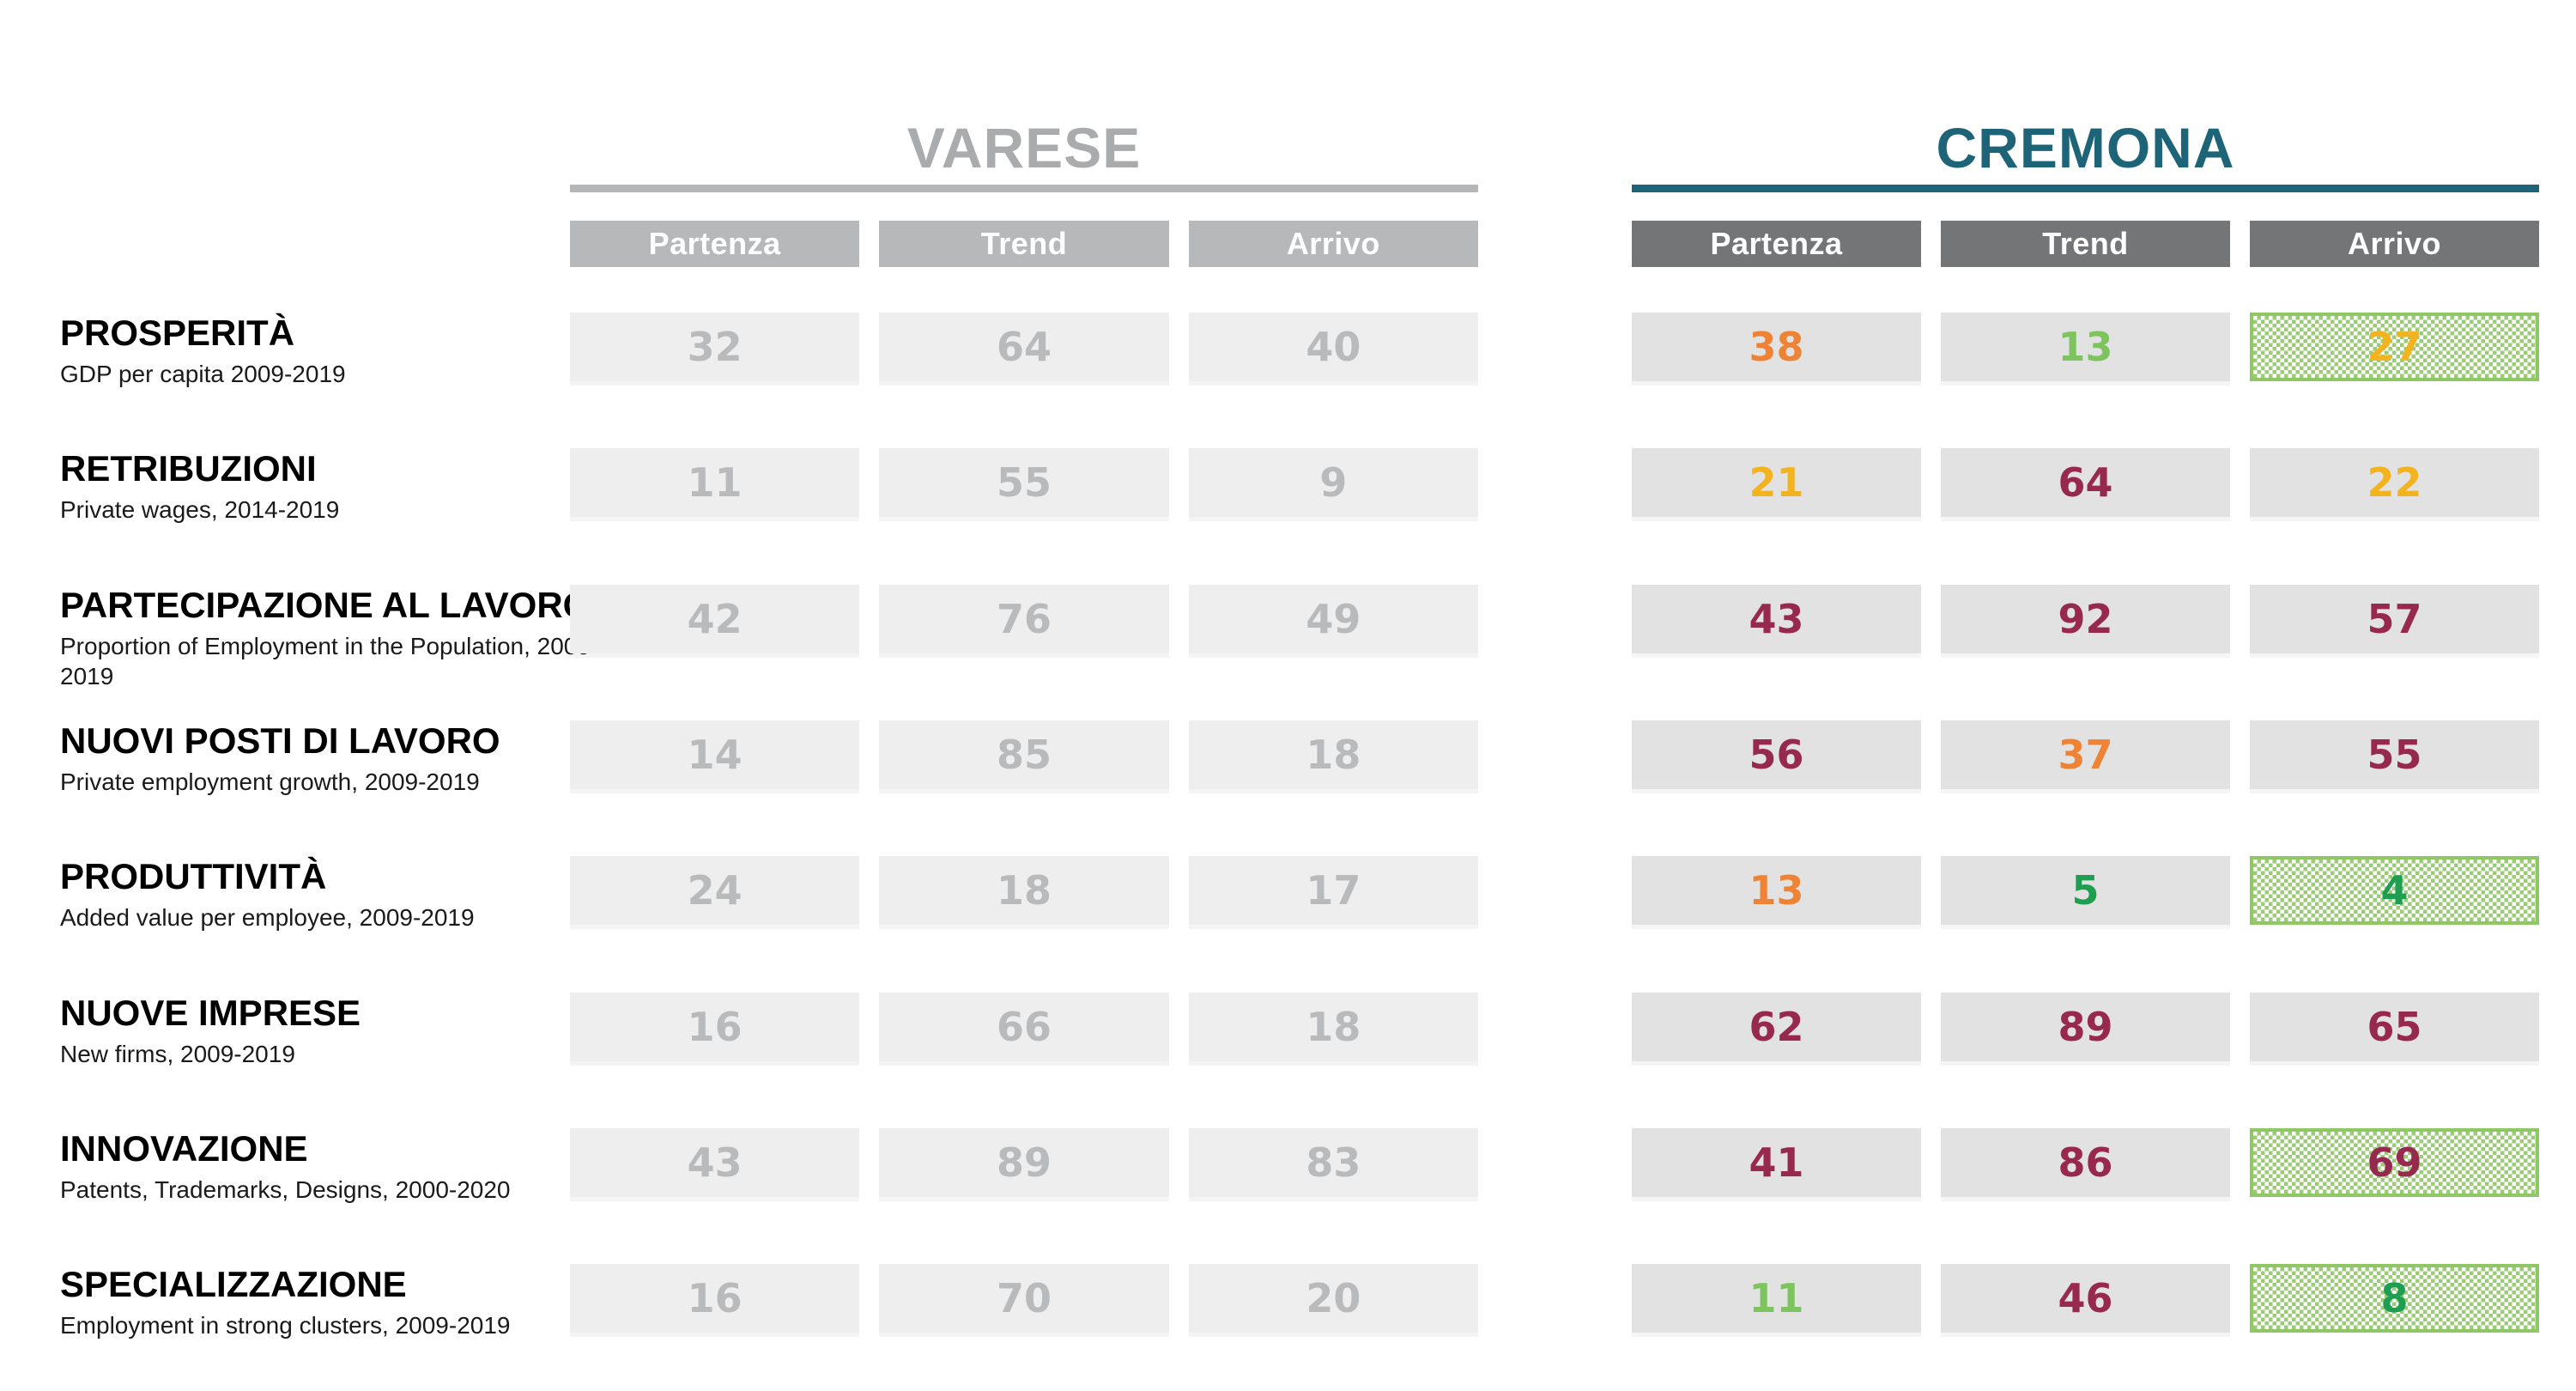 The height and width of the screenshot is (1391, 2576). Describe the element at coordinates (1776, 1027) in the screenshot. I see `cell-value: 62` at that location.